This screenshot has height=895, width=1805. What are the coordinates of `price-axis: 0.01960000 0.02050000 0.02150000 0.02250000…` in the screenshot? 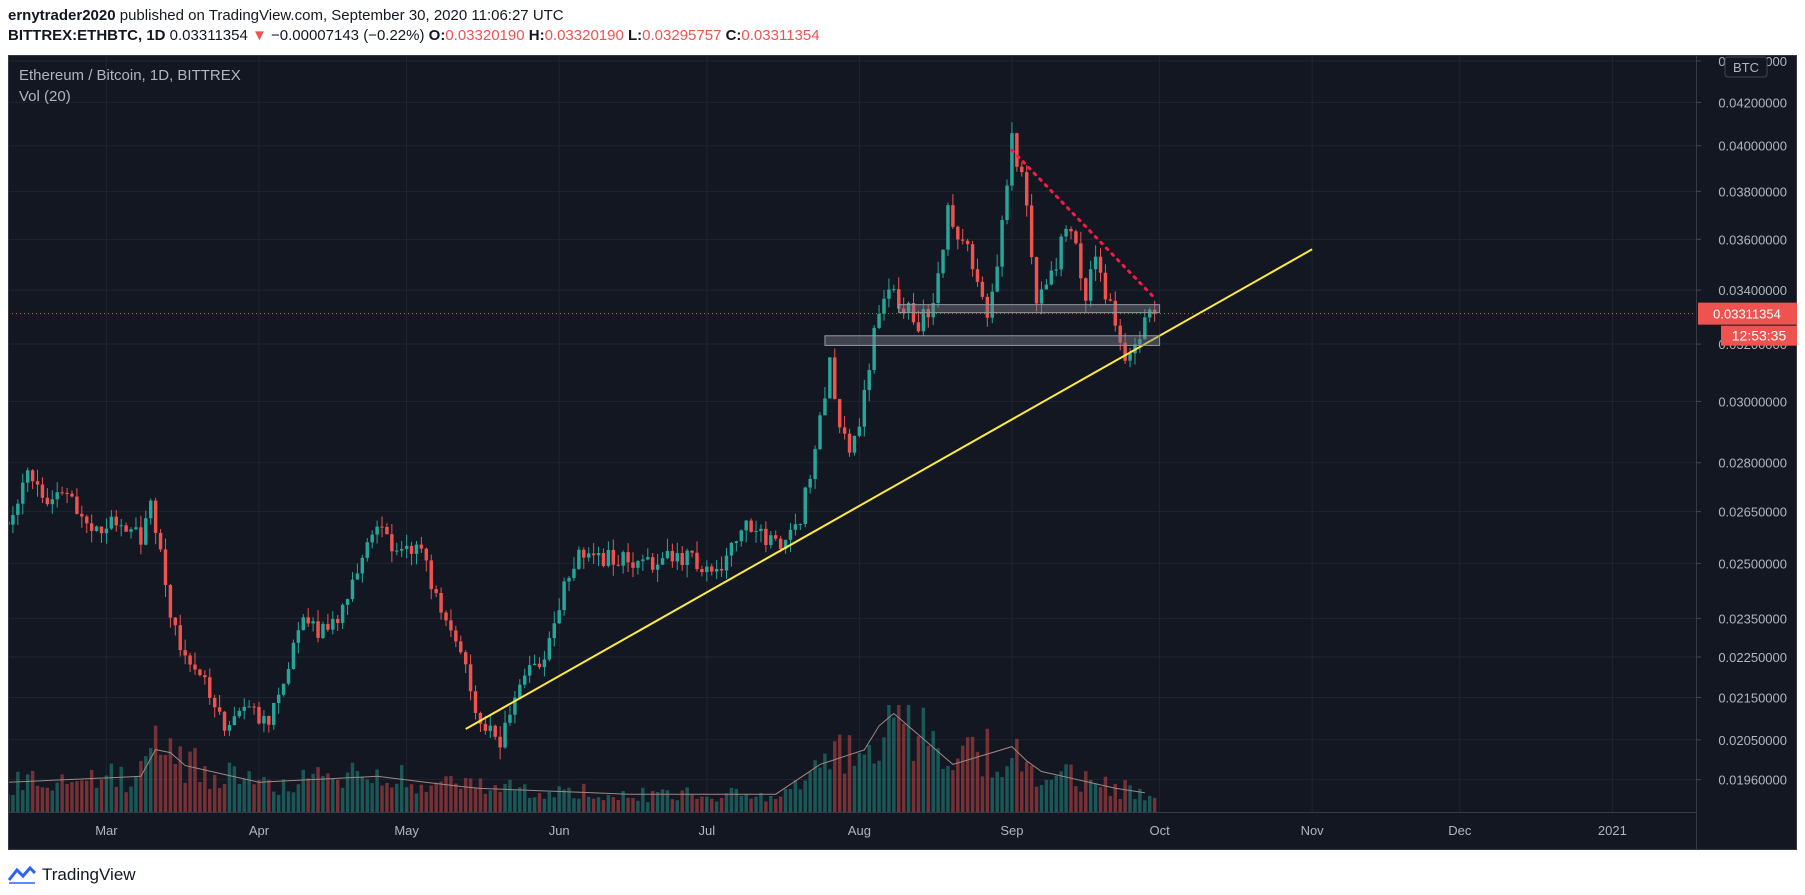 It's located at (1741, 421).